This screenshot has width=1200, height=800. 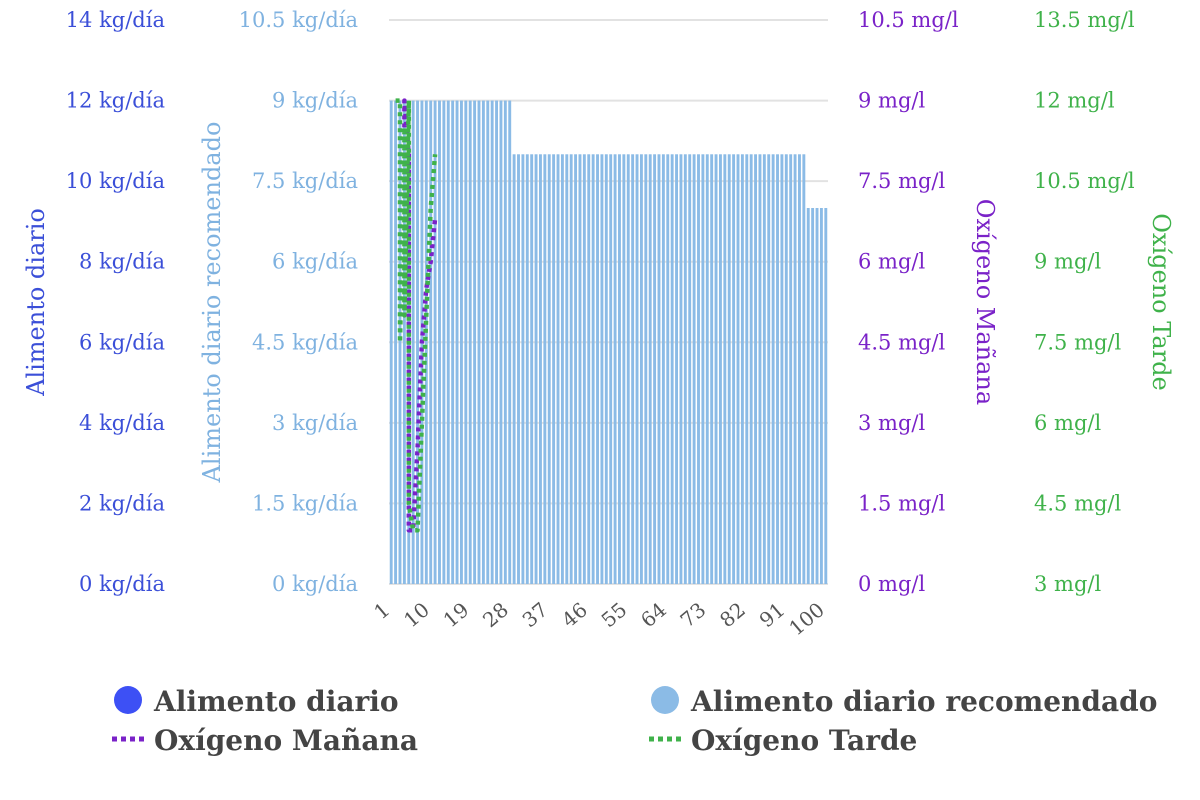 What do you see at coordinates (1067, 423) in the screenshot?
I see `tick-label-y4: 6 mg/l` at bounding box center [1067, 423].